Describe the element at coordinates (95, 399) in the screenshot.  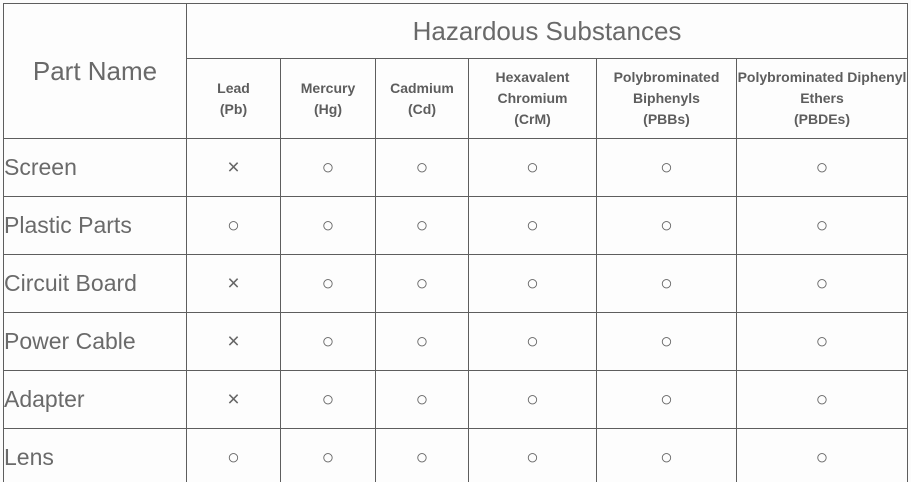
I see `part-name-cell: Adapter` at that location.